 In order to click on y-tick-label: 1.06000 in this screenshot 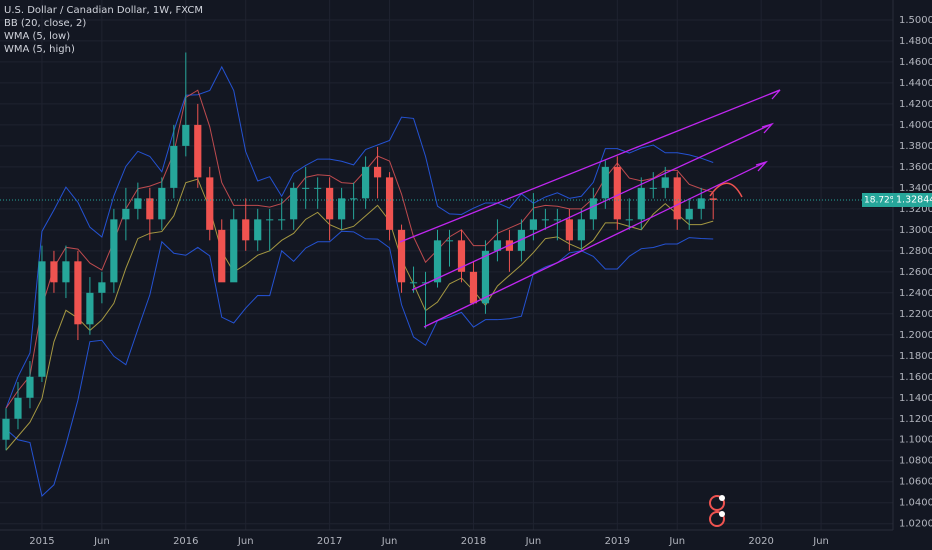, I will do `click(915, 482)`.